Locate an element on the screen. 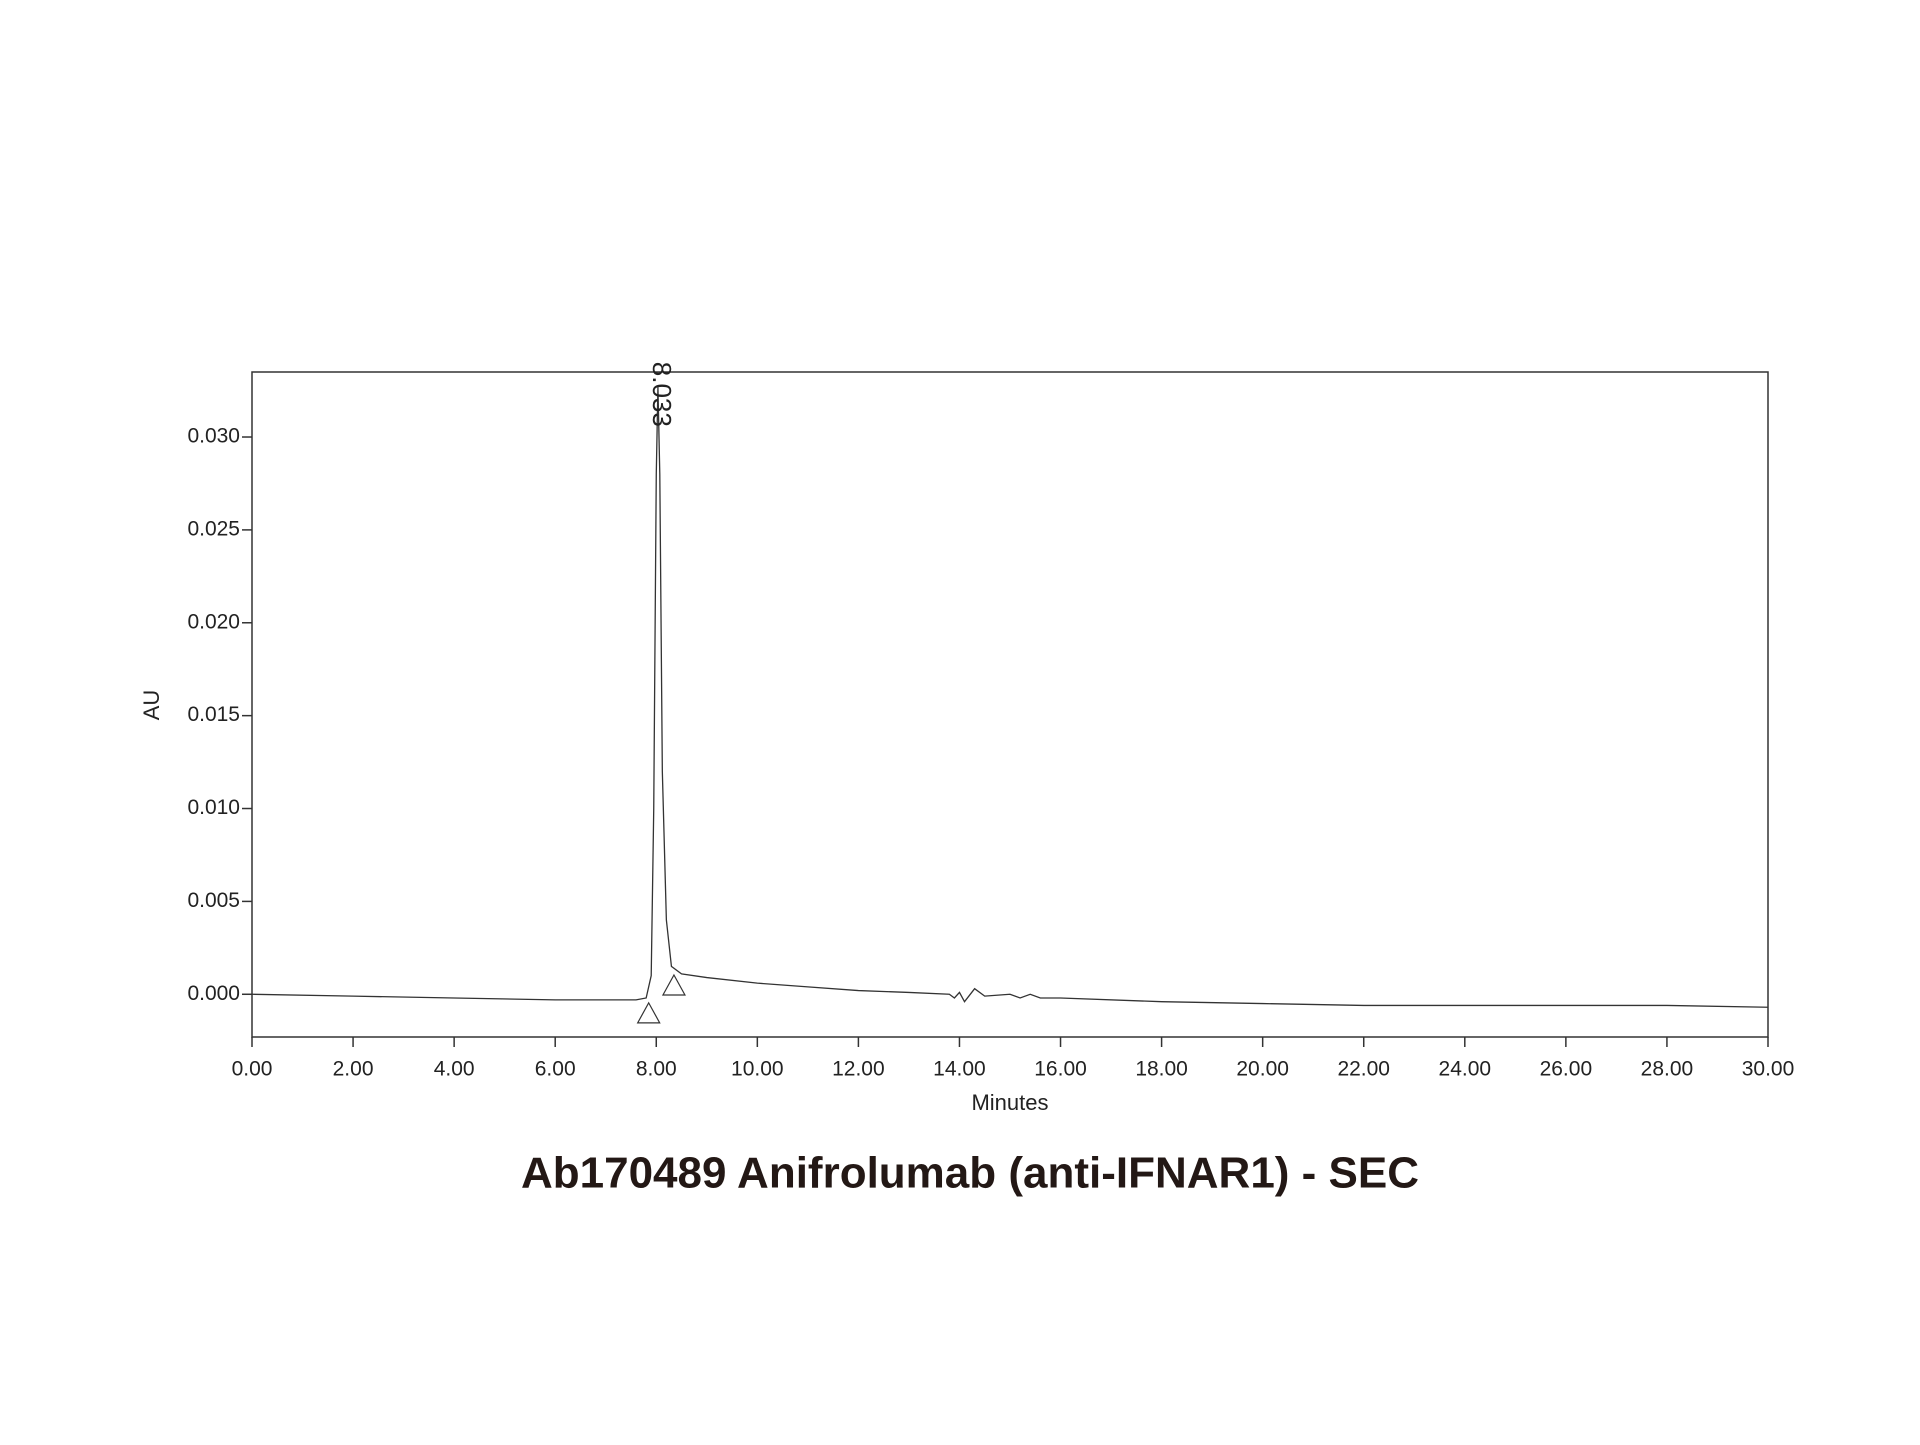 Image resolution: width=1920 pixels, height=1445 pixels. x-tick-label: 18.00 is located at coordinates (1161, 1069).